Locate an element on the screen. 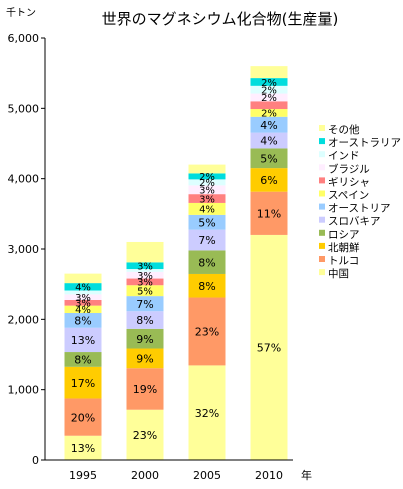 The width and height of the screenshot is (403, 489). legend-label: スペイン is located at coordinates (348, 196).